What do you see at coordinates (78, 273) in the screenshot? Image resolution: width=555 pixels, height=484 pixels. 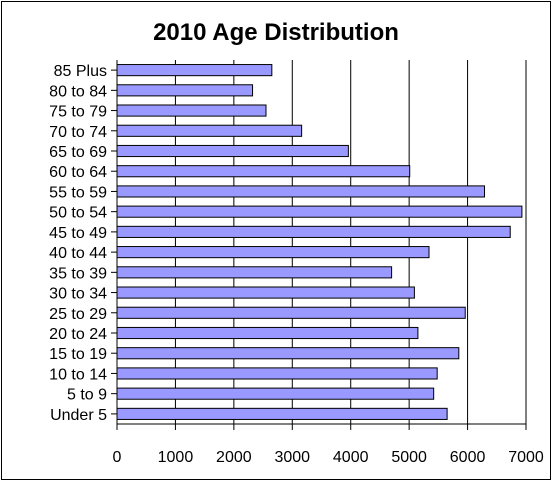 I see `category-label: 35 to 39` at bounding box center [78, 273].